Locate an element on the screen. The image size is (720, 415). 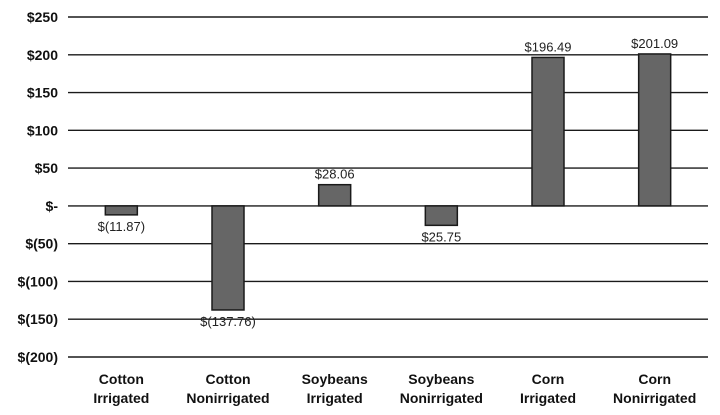
x-tick-label-3-line-0: Soybeans is located at coordinates (441, 379).